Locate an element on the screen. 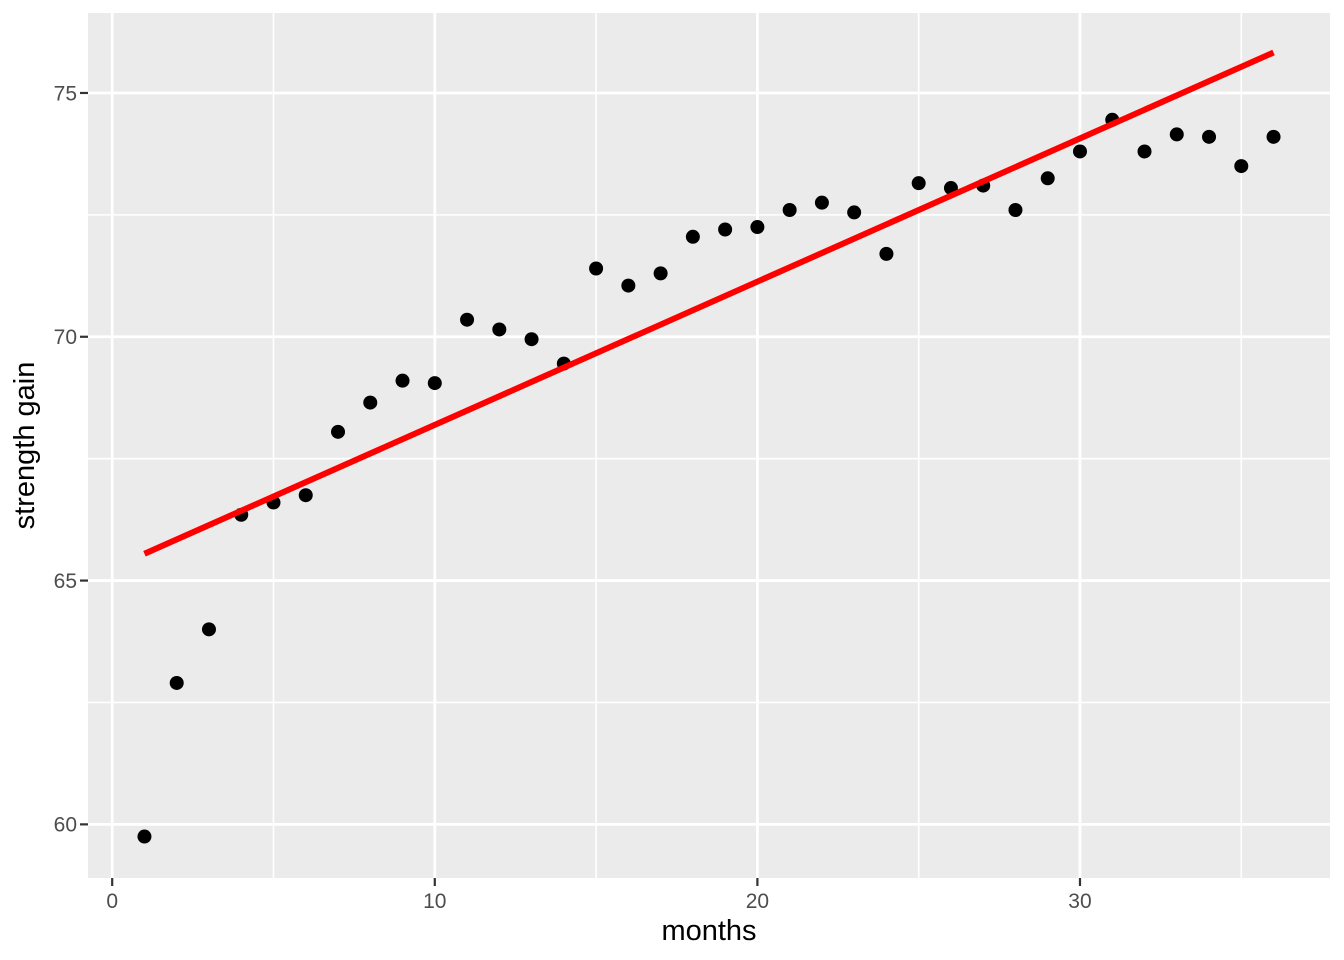  x-tick-label: 30 is located at coordinates (1079, 901).